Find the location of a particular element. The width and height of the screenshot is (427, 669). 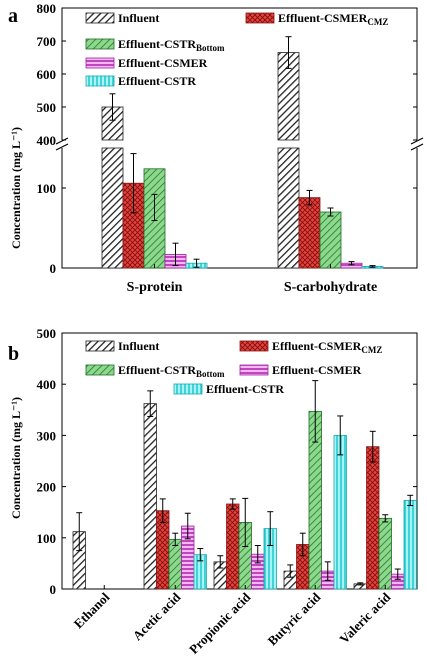

panel-b-ytick-label: 100 is located at coordinates (47, 538).